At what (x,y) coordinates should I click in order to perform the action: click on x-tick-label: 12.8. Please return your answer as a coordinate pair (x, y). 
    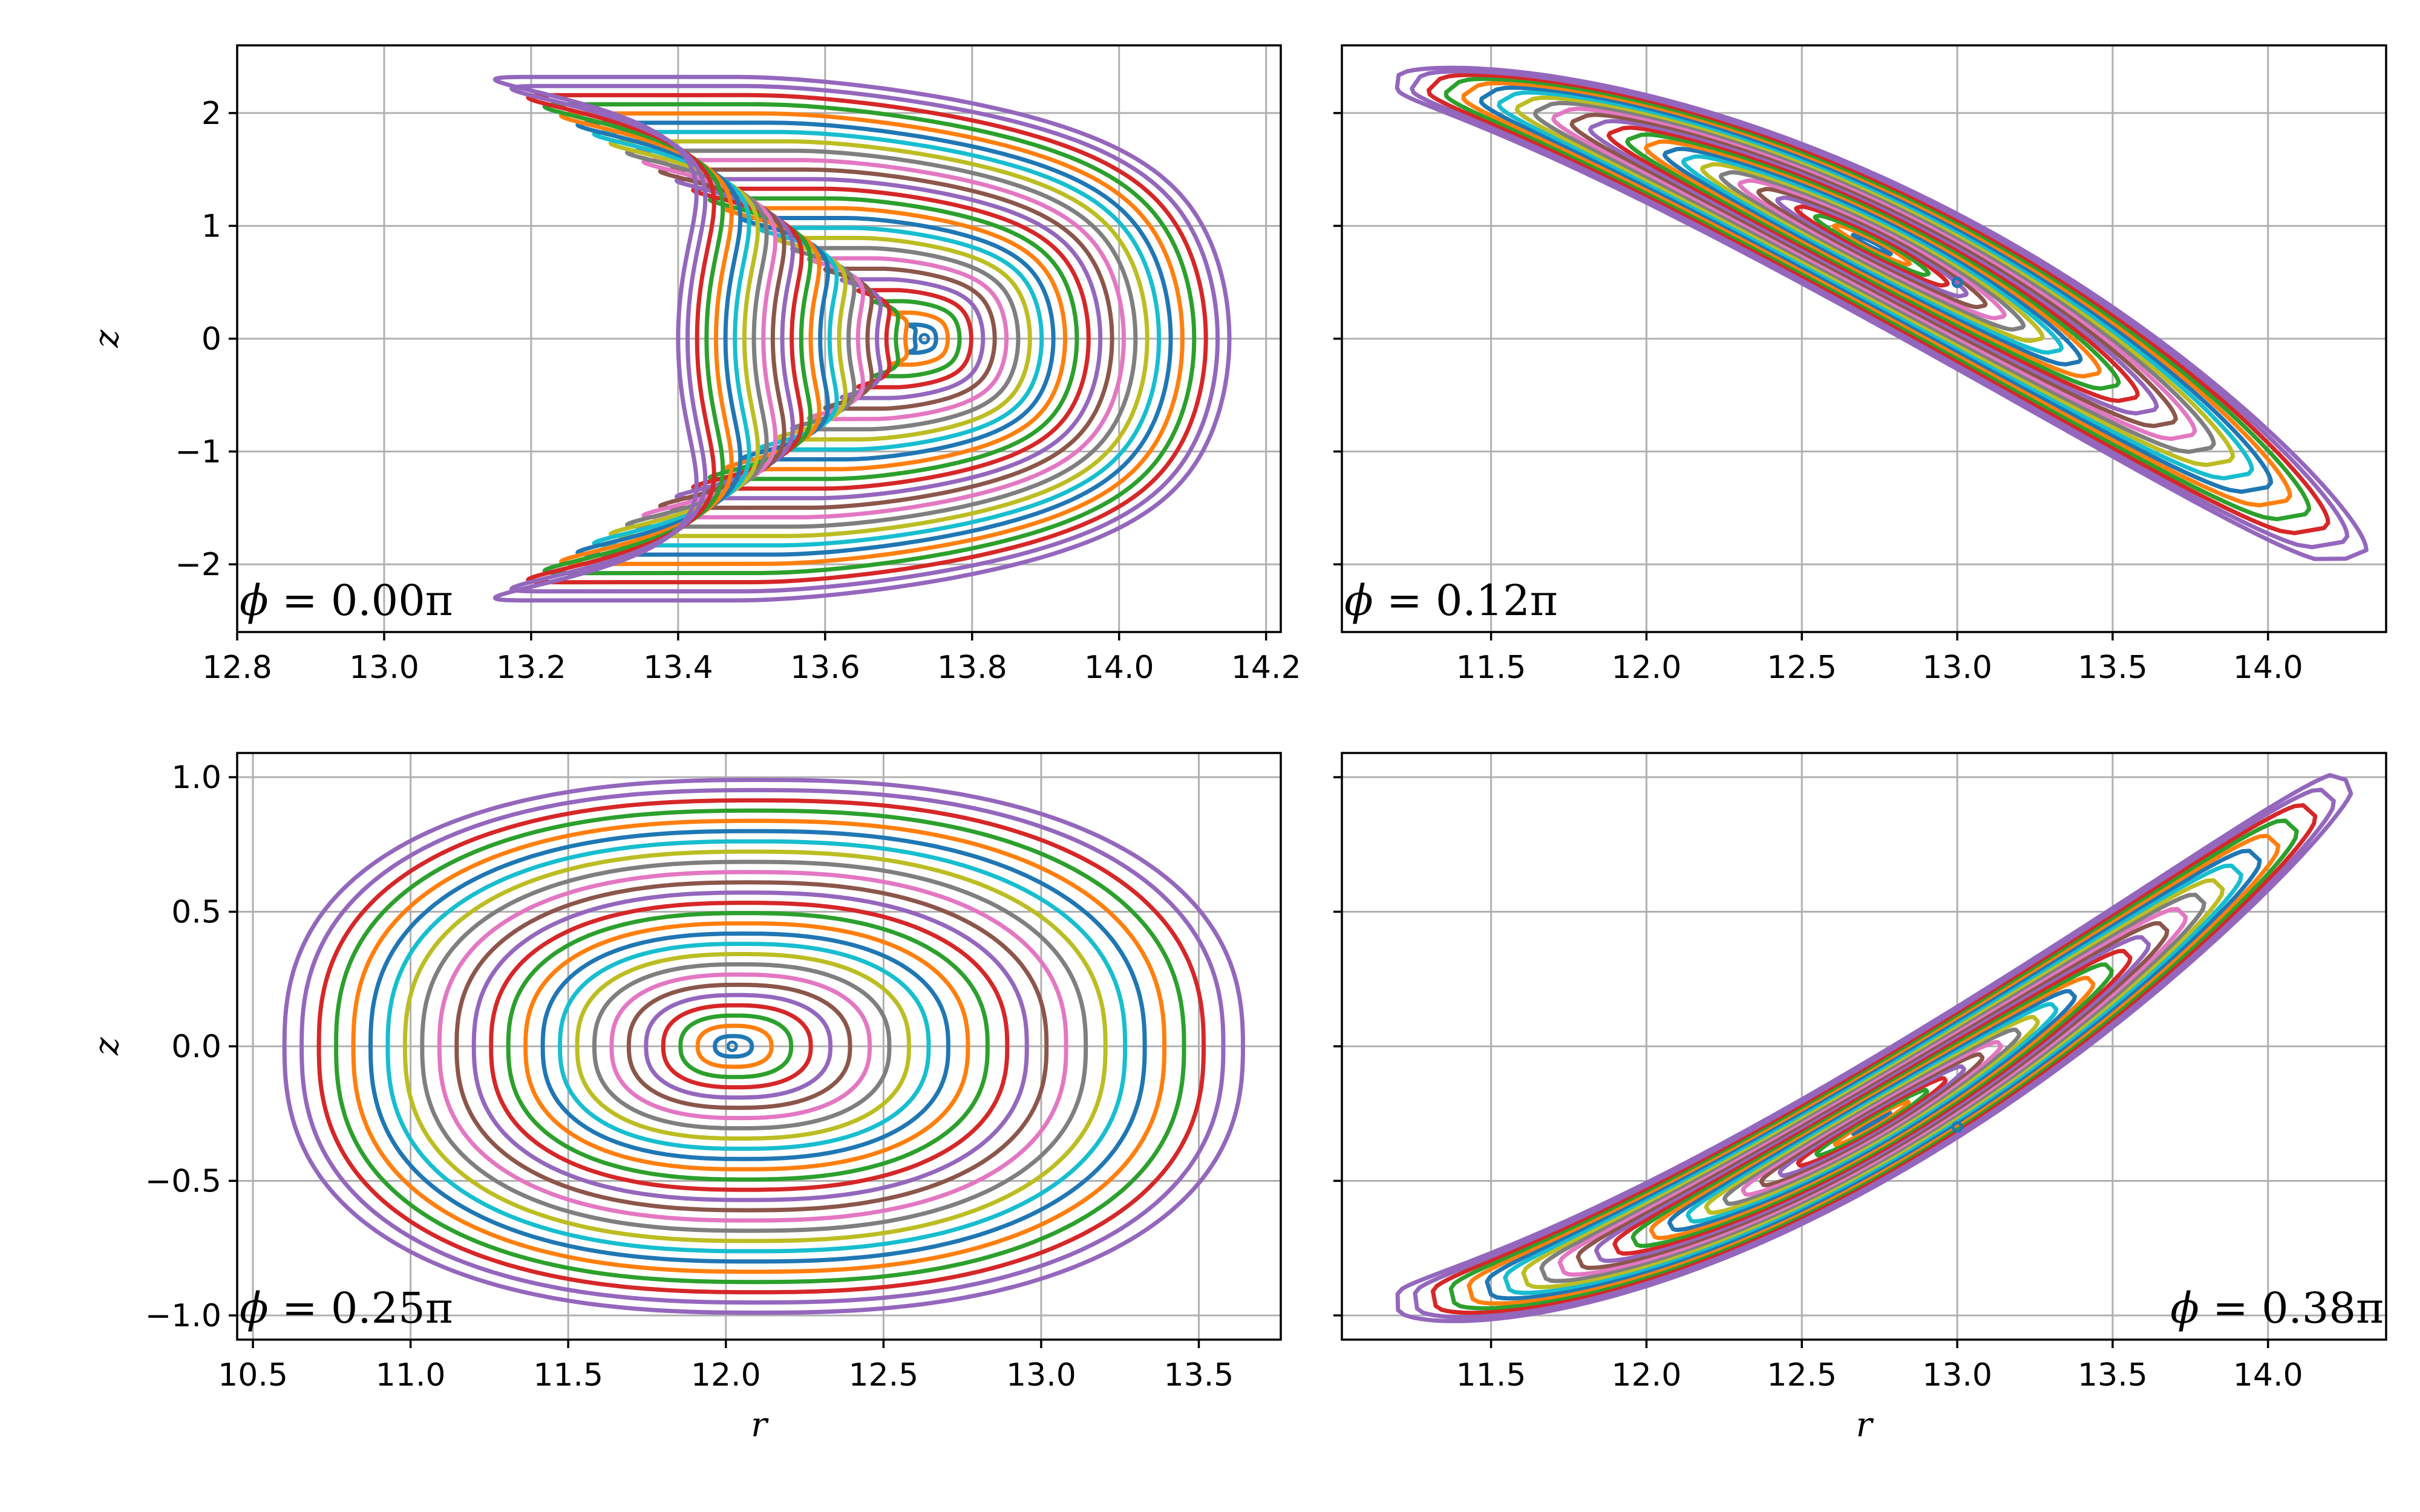
    Looking at the image, I should click on (237, 668).